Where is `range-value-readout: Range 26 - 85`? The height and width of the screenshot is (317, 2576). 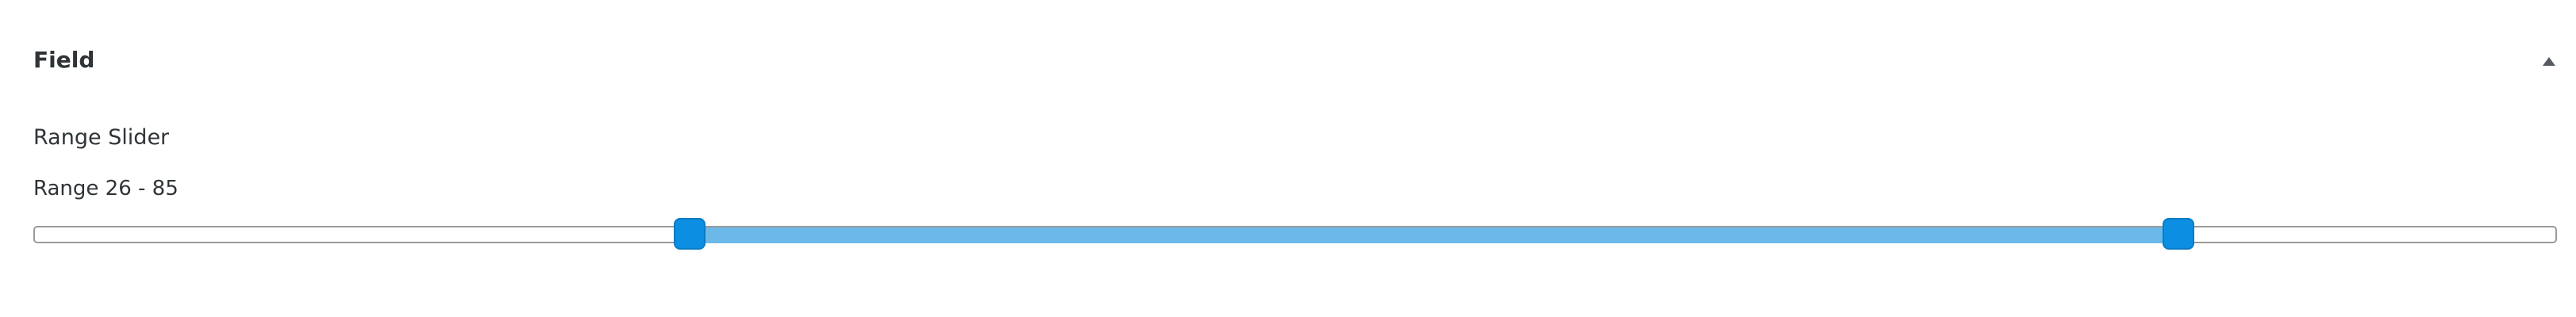 range-value-readout: Range 26 - 85 is located at coordinates (106, 189).